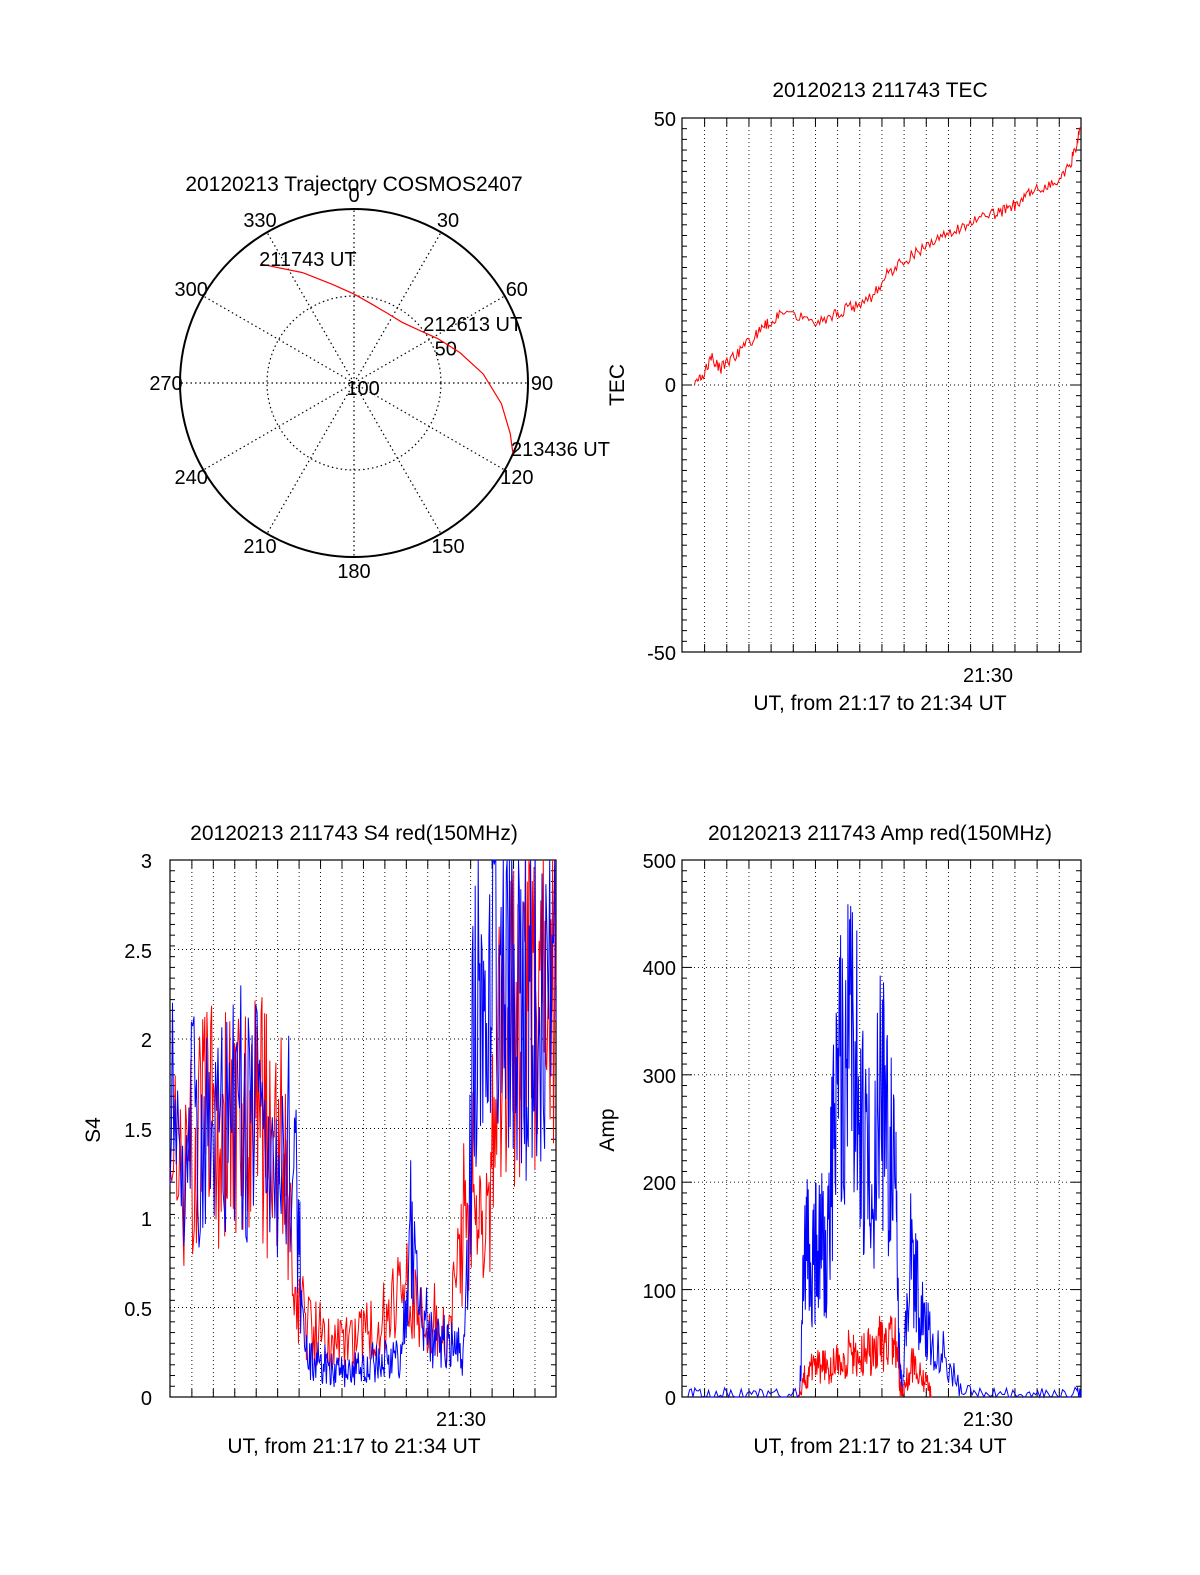 This screenshot has height=1575, width=1200. I want to click on polar-angle-label: 60, so click(517, 290).